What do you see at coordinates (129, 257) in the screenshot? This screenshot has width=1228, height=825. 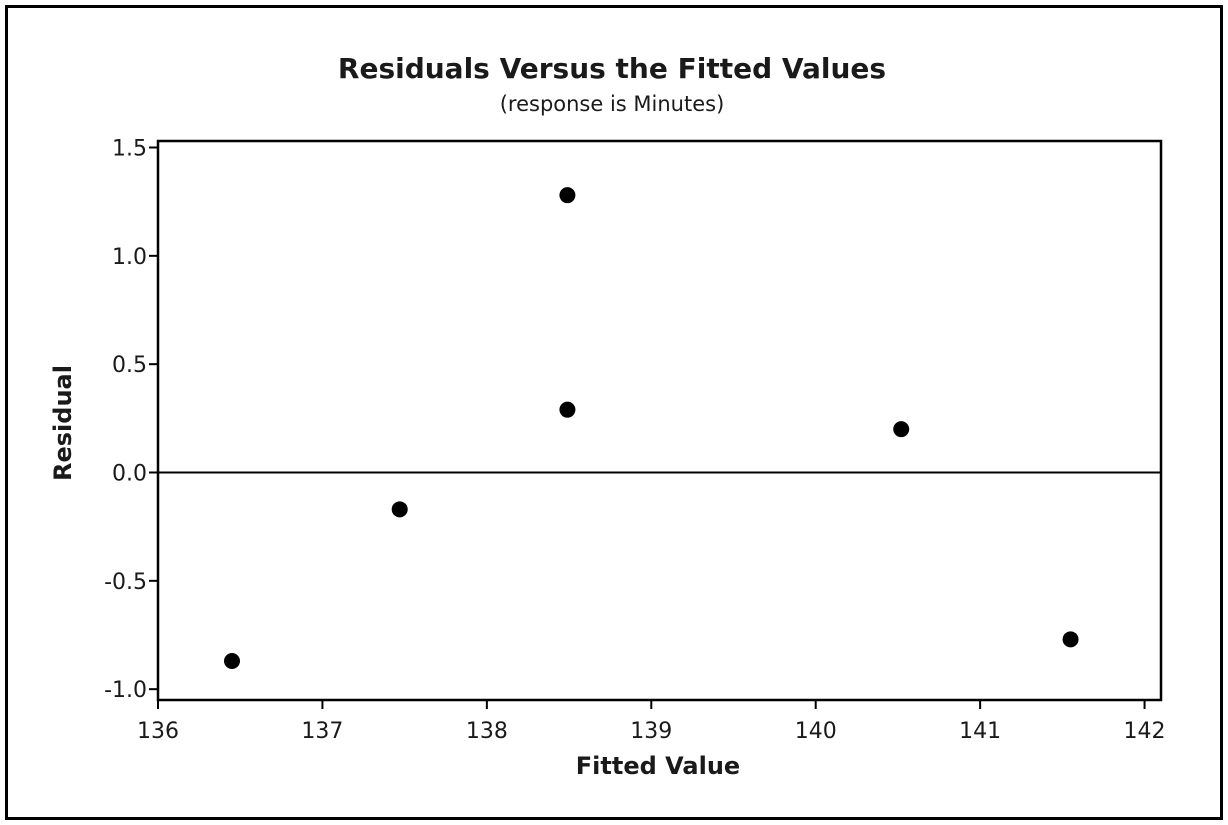 I see `y-tick-label: 1.0` at bounding box center [129, 257].